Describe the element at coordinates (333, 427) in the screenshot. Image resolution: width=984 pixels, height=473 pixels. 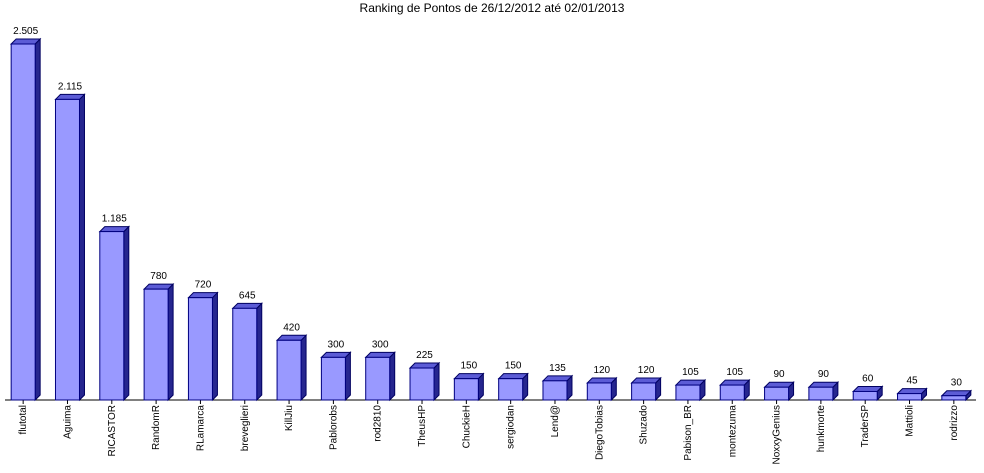
I see `x-tick-label: Pablorobs` at that location.